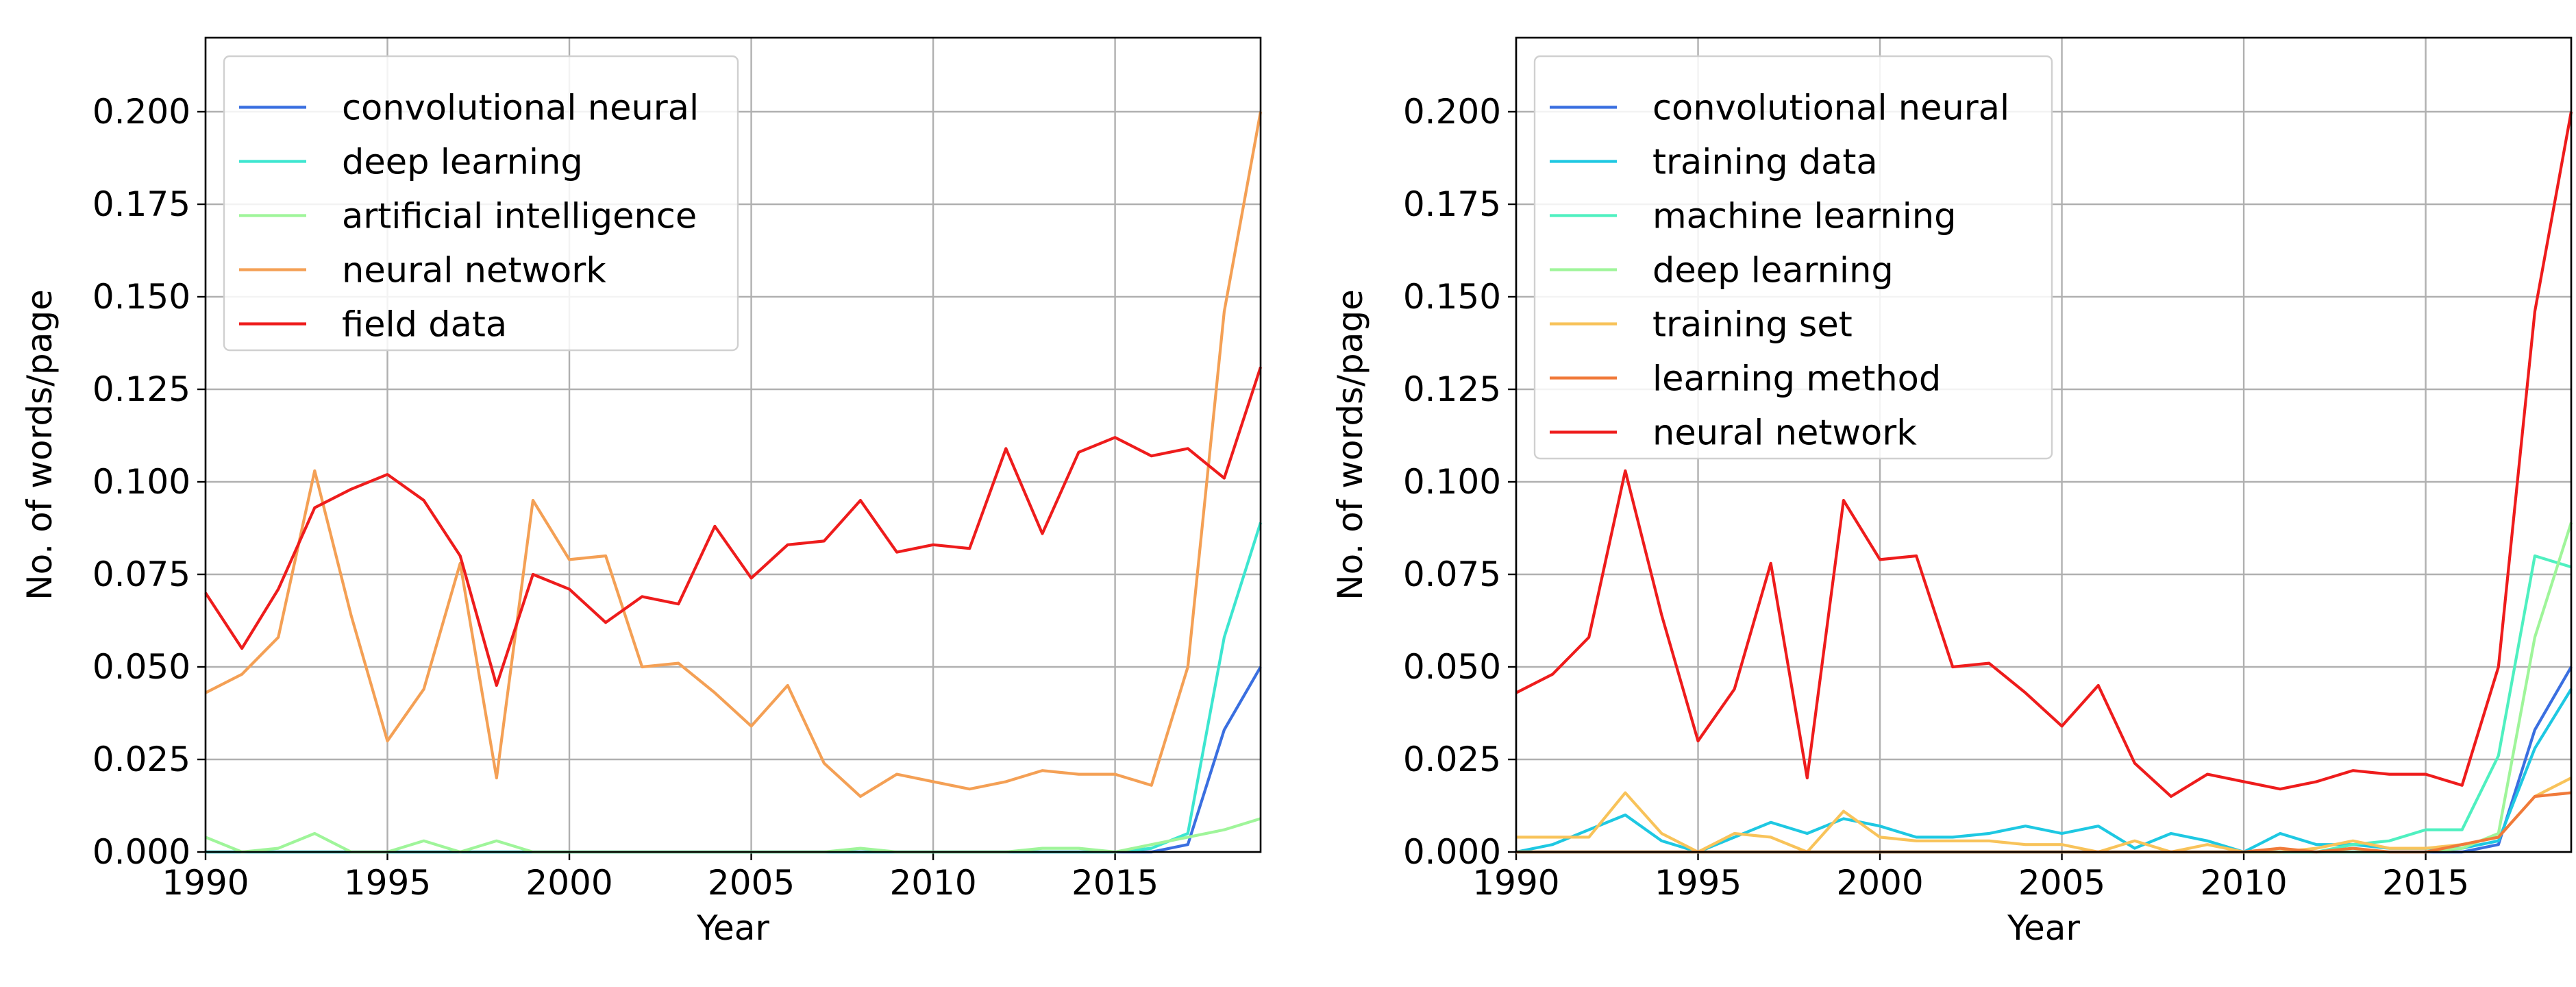 This screenshot has height=987, width=2576. What do you see at coordinates (1752, 325) in the screenshot?
I see `legend-label: training set` at bounding box center [1752, 325].